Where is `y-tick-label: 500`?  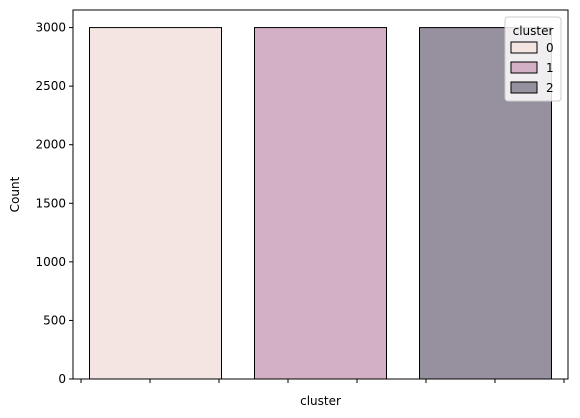
y-tick-label: 500 is located at coordinates (54, 320).